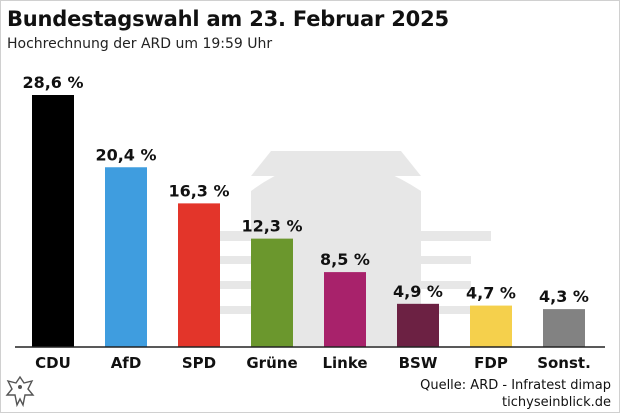 This screenshot has width=620, height=413. Describe the element at coordinates (418, 291) in the screenshot. I see `value-label-bsw: 4,9 %` at that location.